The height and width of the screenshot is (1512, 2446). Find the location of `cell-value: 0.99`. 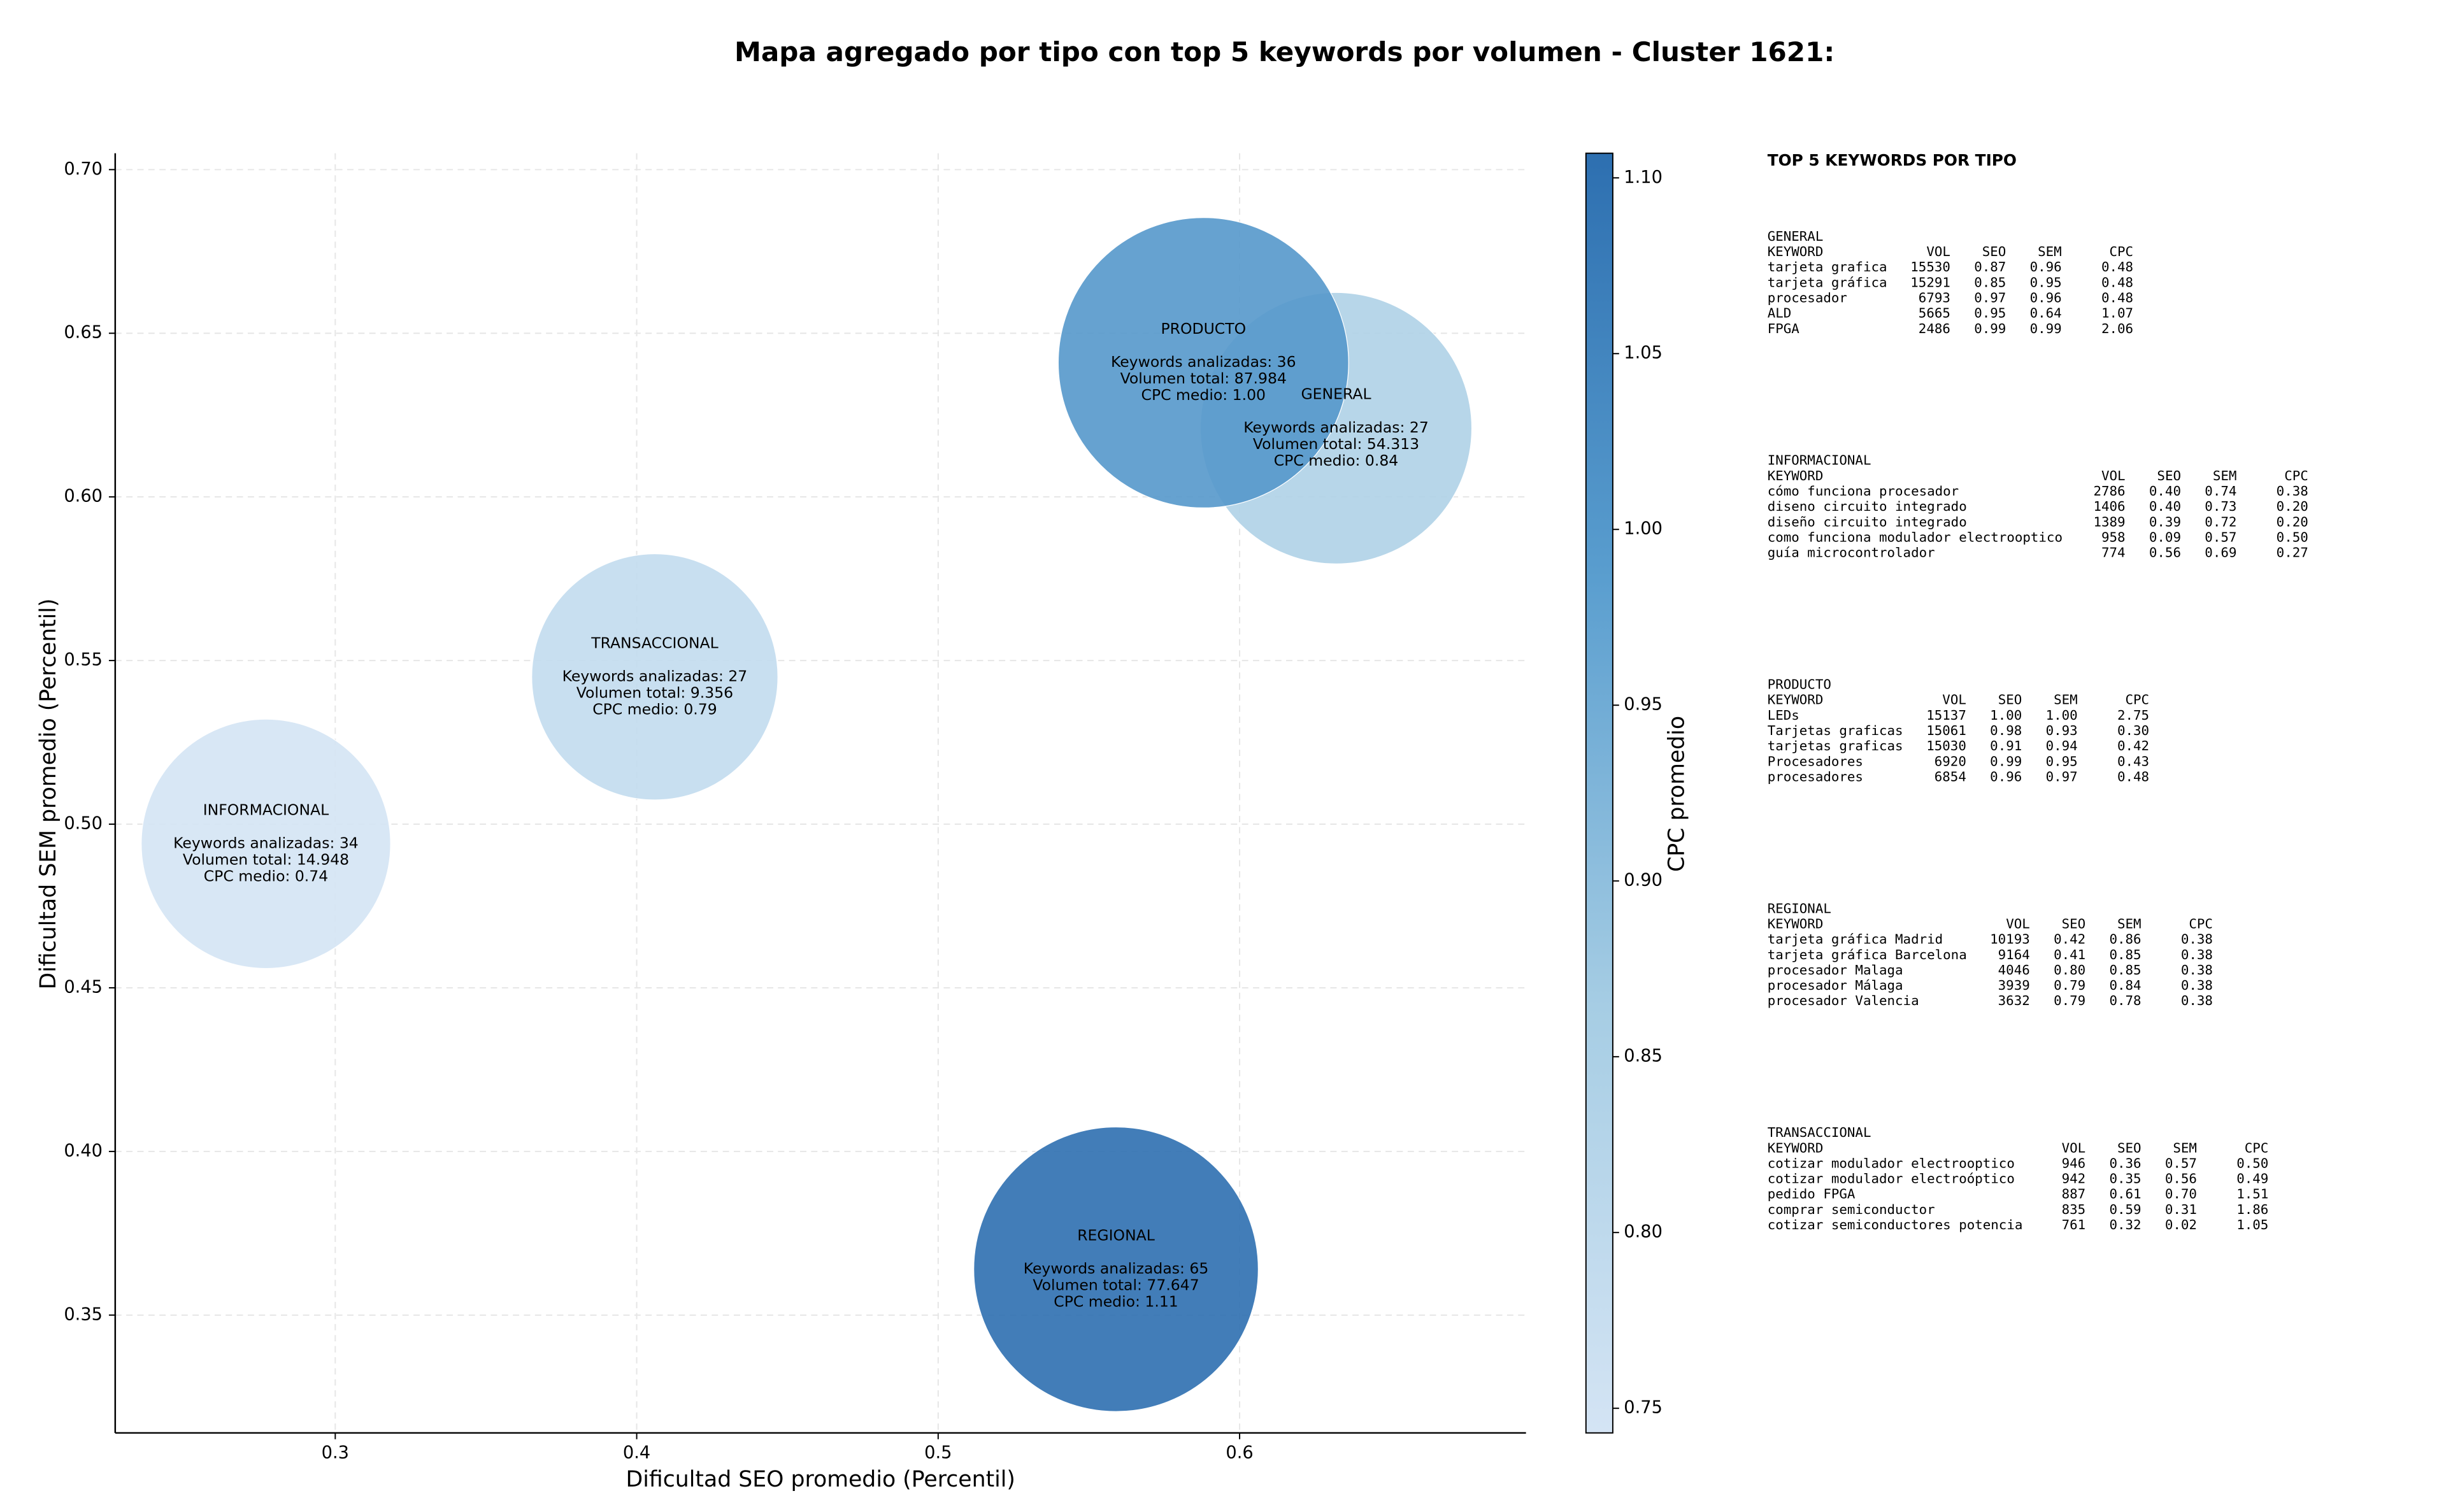

cell-value: 0.99 is located at coordinates (1990, 328).